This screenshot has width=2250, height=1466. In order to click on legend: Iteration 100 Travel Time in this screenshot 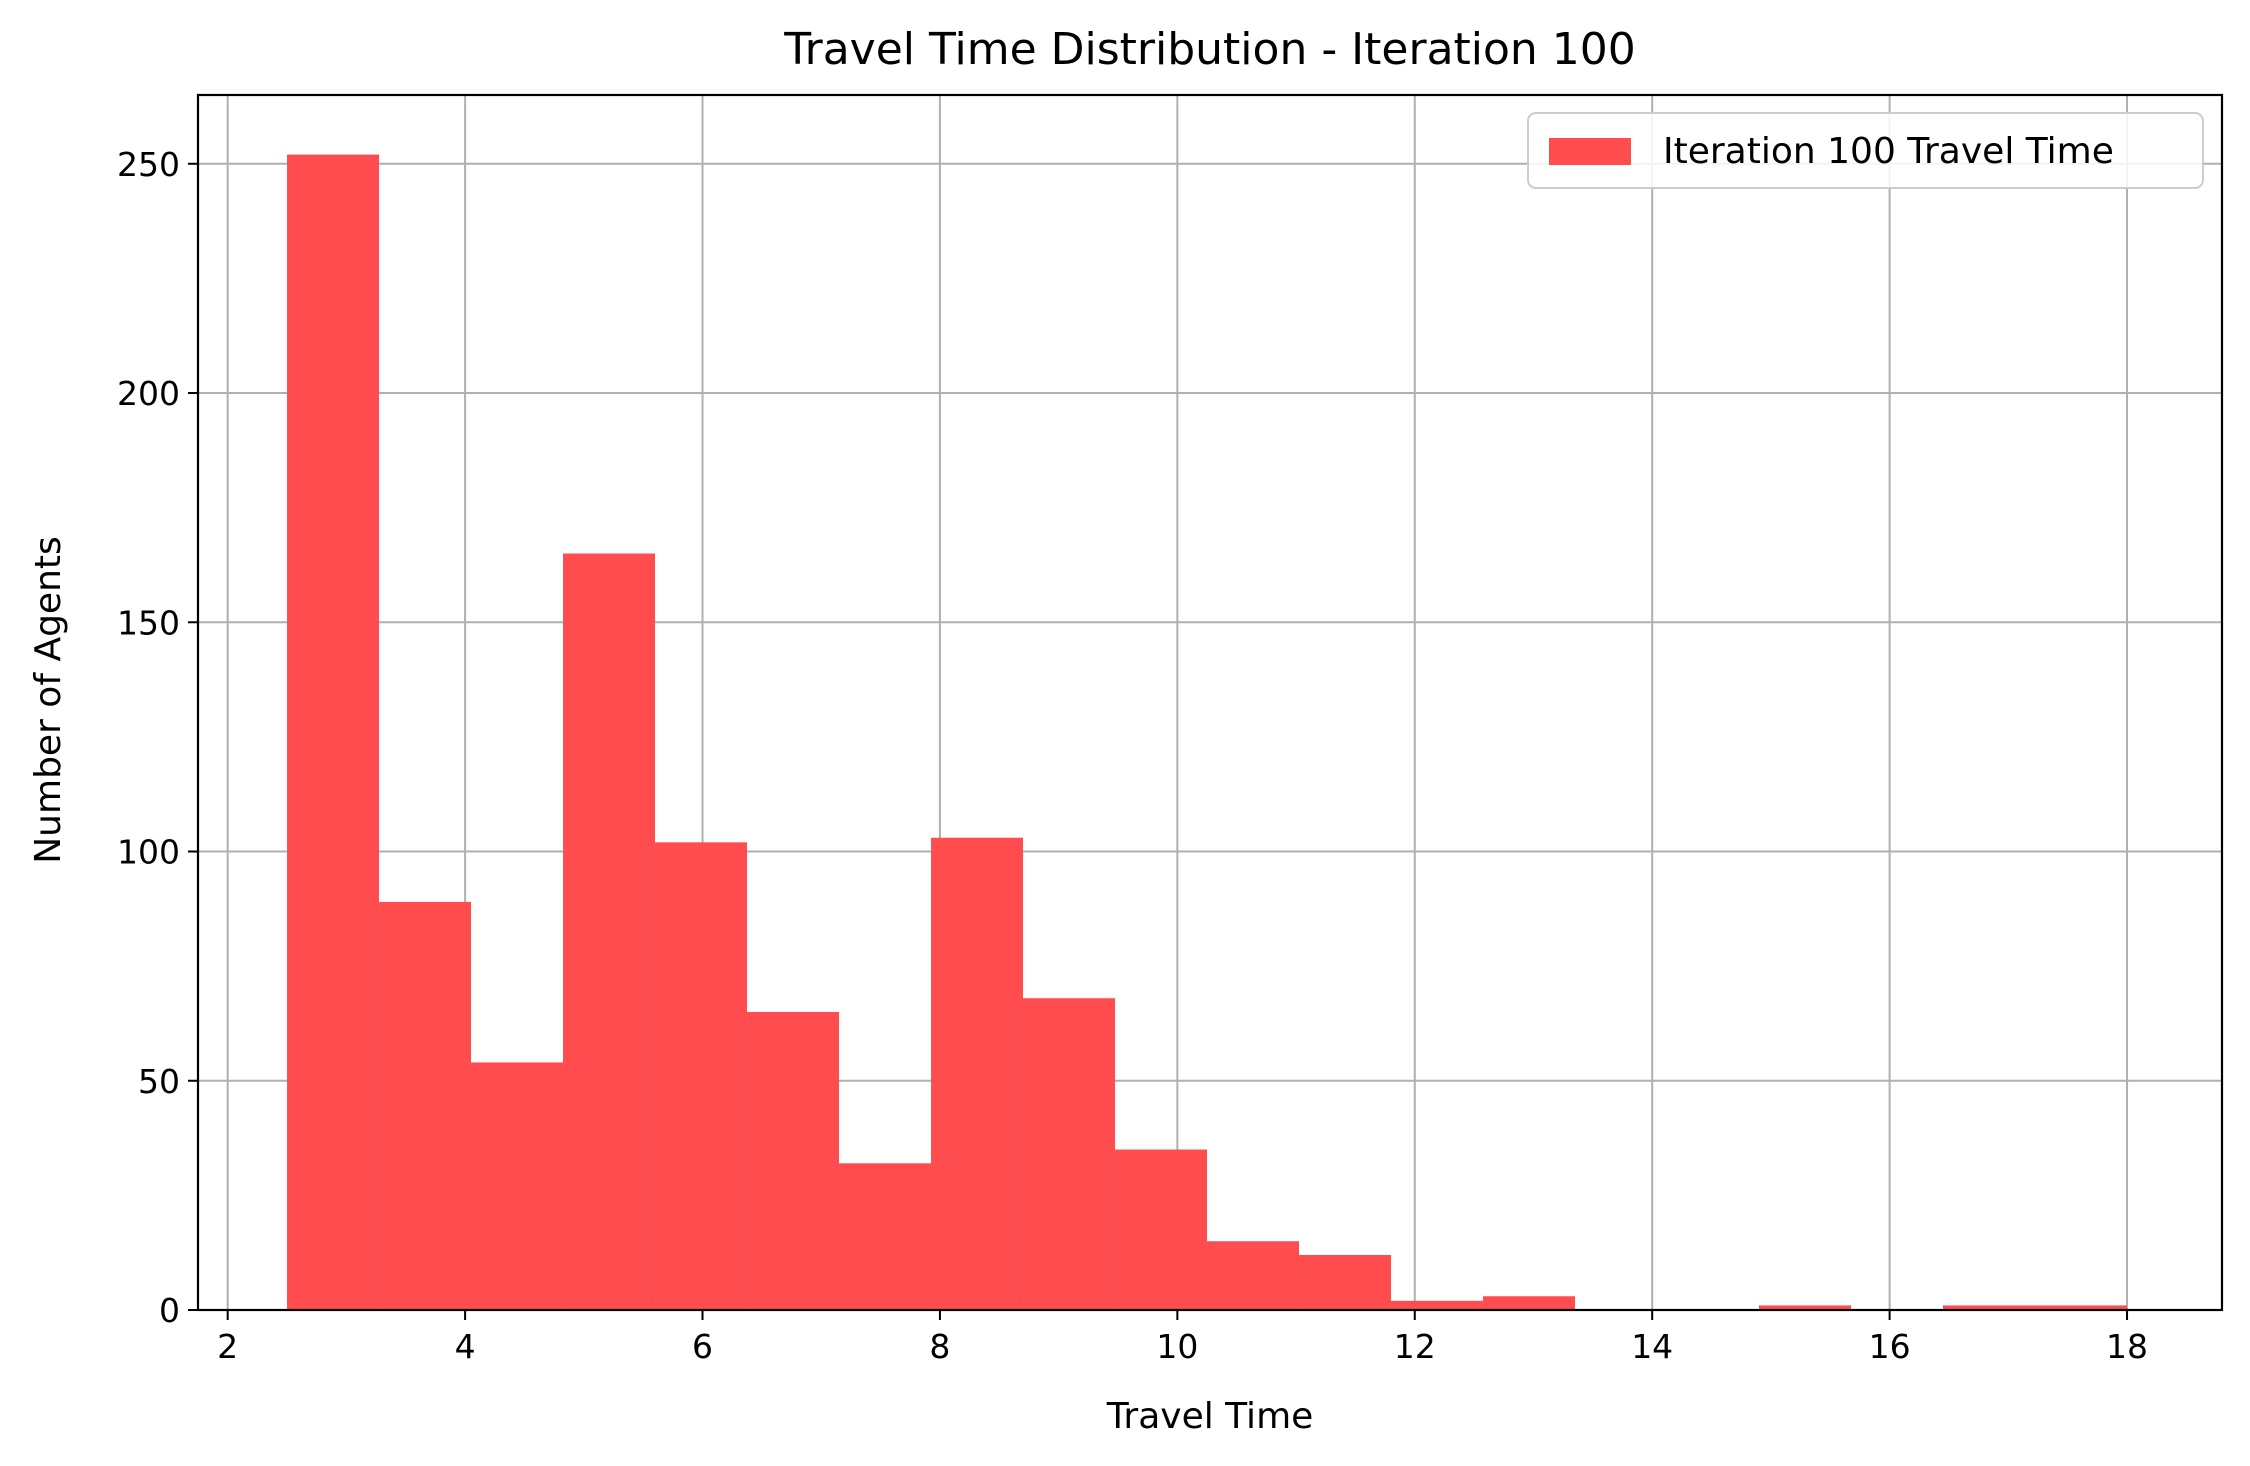, I will do `click(1865, 150)`.